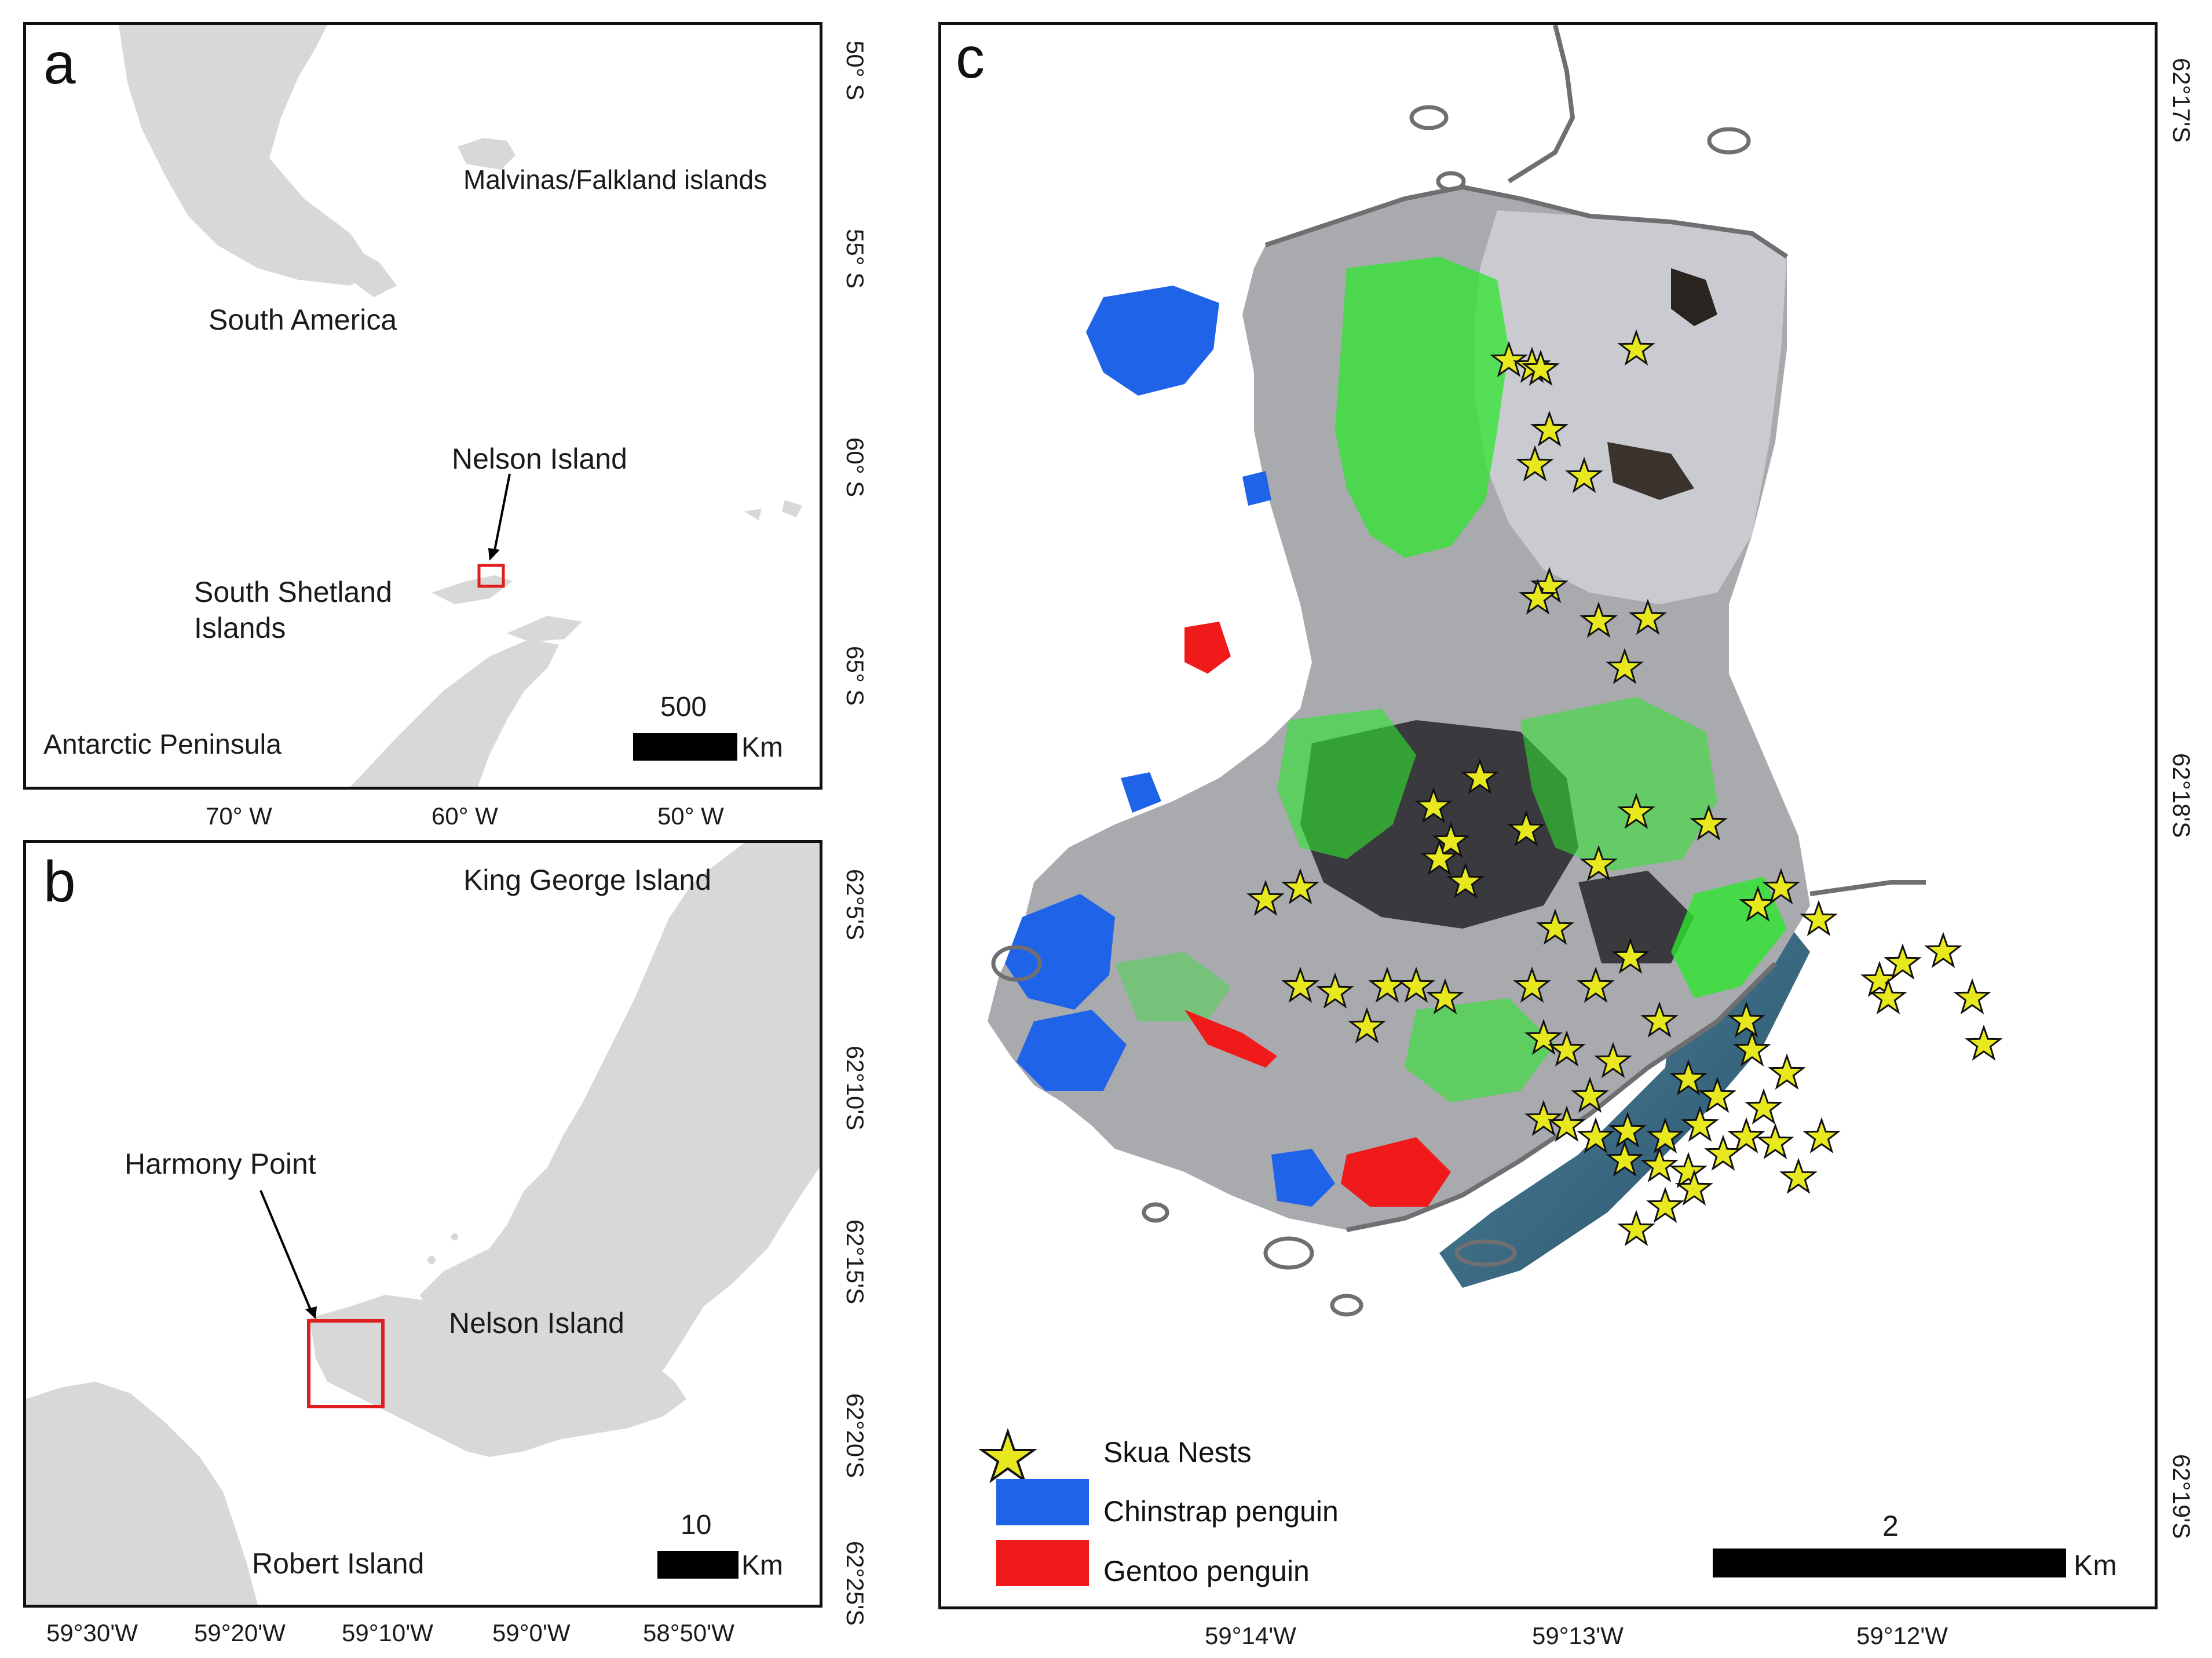  Describe the element at coordinates (59, 64) in the screenshot. I see `panel-a-letter: a` at that location.